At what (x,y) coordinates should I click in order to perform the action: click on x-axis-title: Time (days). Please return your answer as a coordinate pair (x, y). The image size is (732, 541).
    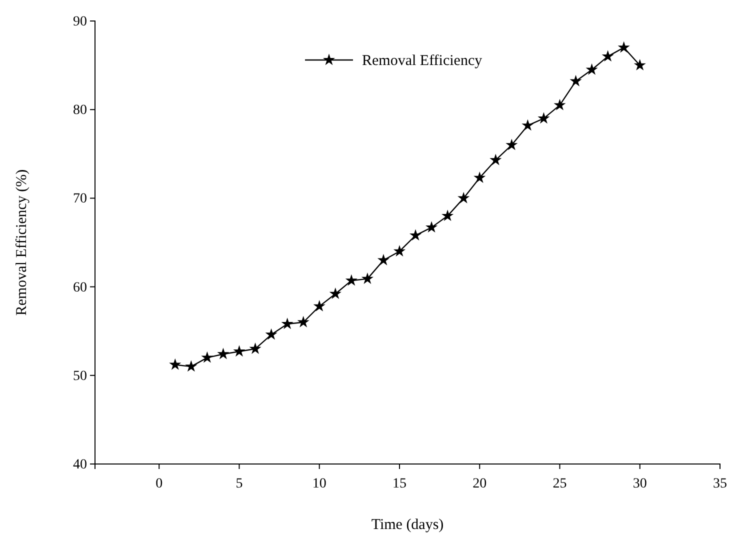
    Looking at the image, I should click on (407, 525).